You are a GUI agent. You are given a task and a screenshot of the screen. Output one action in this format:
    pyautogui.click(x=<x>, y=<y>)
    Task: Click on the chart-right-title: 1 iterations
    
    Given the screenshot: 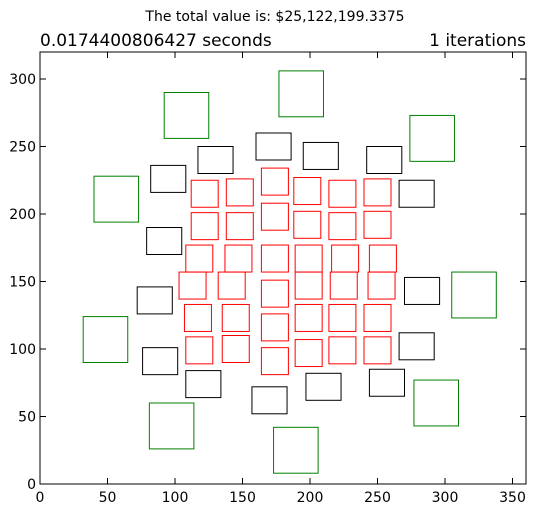 What is the action you would take?
    pyautogui.click(x=477, y=41)
    